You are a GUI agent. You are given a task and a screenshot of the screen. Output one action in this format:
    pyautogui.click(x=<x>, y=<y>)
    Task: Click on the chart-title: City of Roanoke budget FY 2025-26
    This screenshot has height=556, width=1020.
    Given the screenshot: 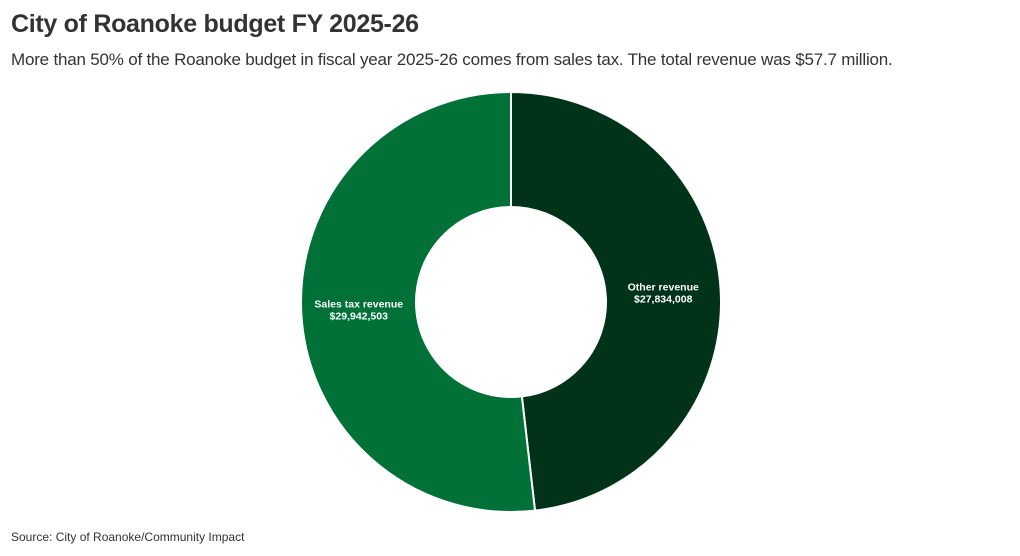 What is the action you would take?
    pyautogui.click(x=215, y=24)
    